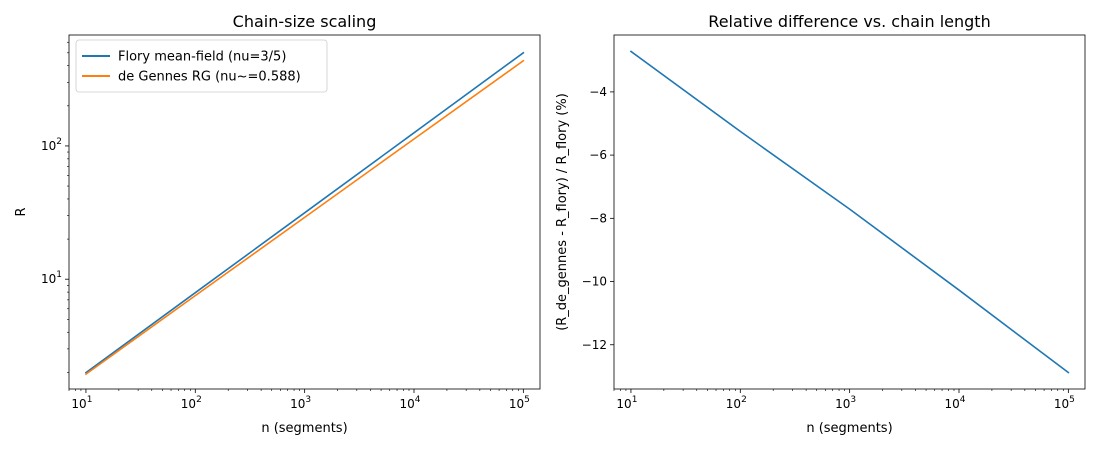 Image resolution: width=1100 pixels, height=455 pixels. I want to click on chart-right-xlabel: n (segments), so click(849, 428).